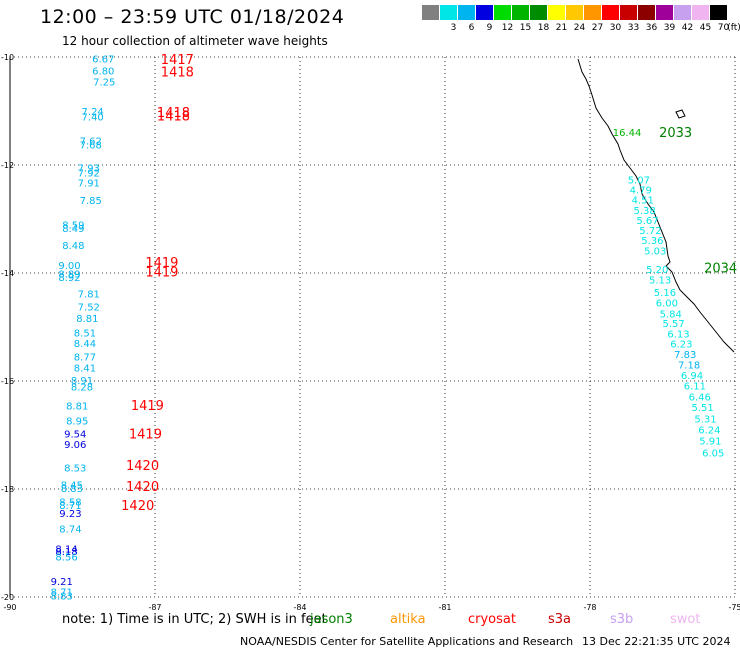 This screenshot has width=740, height=650. I want to click on wave-height-value: 8.53, so click(75, 468).